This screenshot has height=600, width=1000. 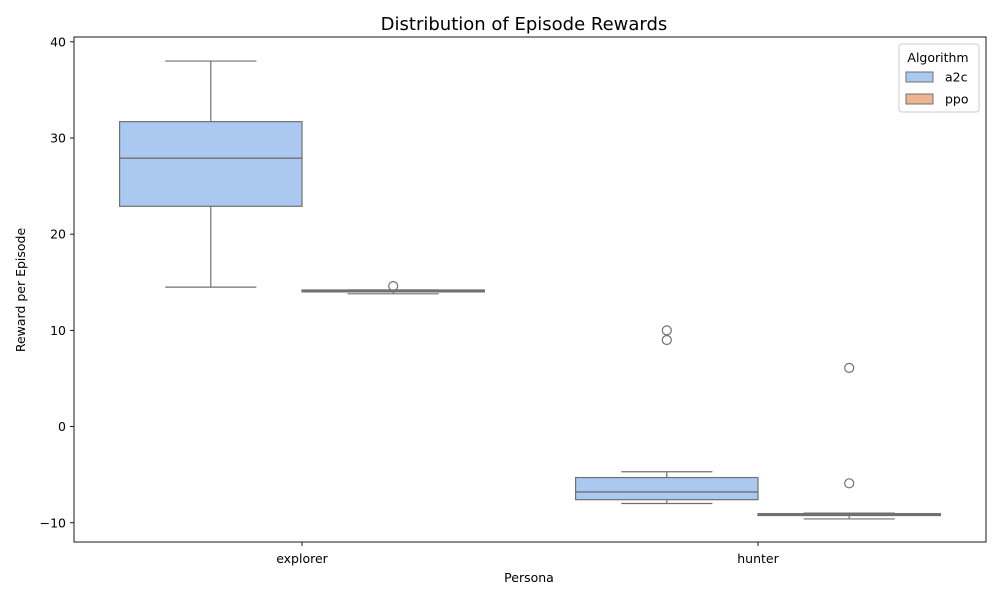 I want to click on legend-swatch-ppo, so click(x=919, y=99).